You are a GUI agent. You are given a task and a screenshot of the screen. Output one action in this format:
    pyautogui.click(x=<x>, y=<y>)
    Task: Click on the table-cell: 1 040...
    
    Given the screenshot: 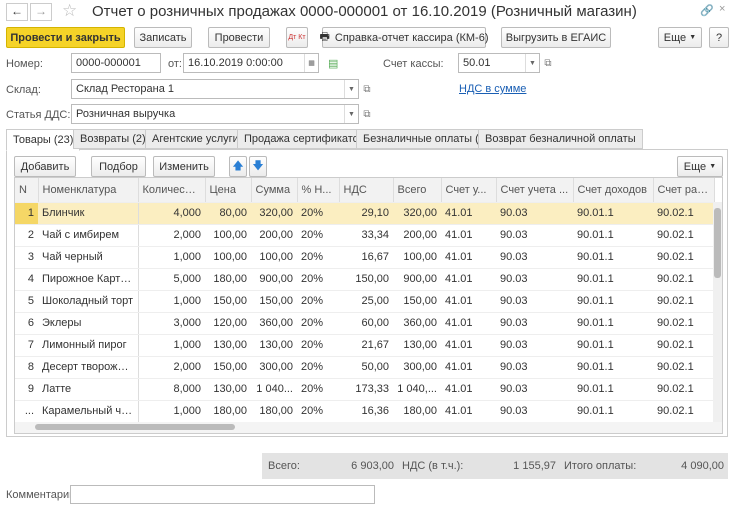 What is the action you would take?
    pyautogui.click(x=274, y=389)
    